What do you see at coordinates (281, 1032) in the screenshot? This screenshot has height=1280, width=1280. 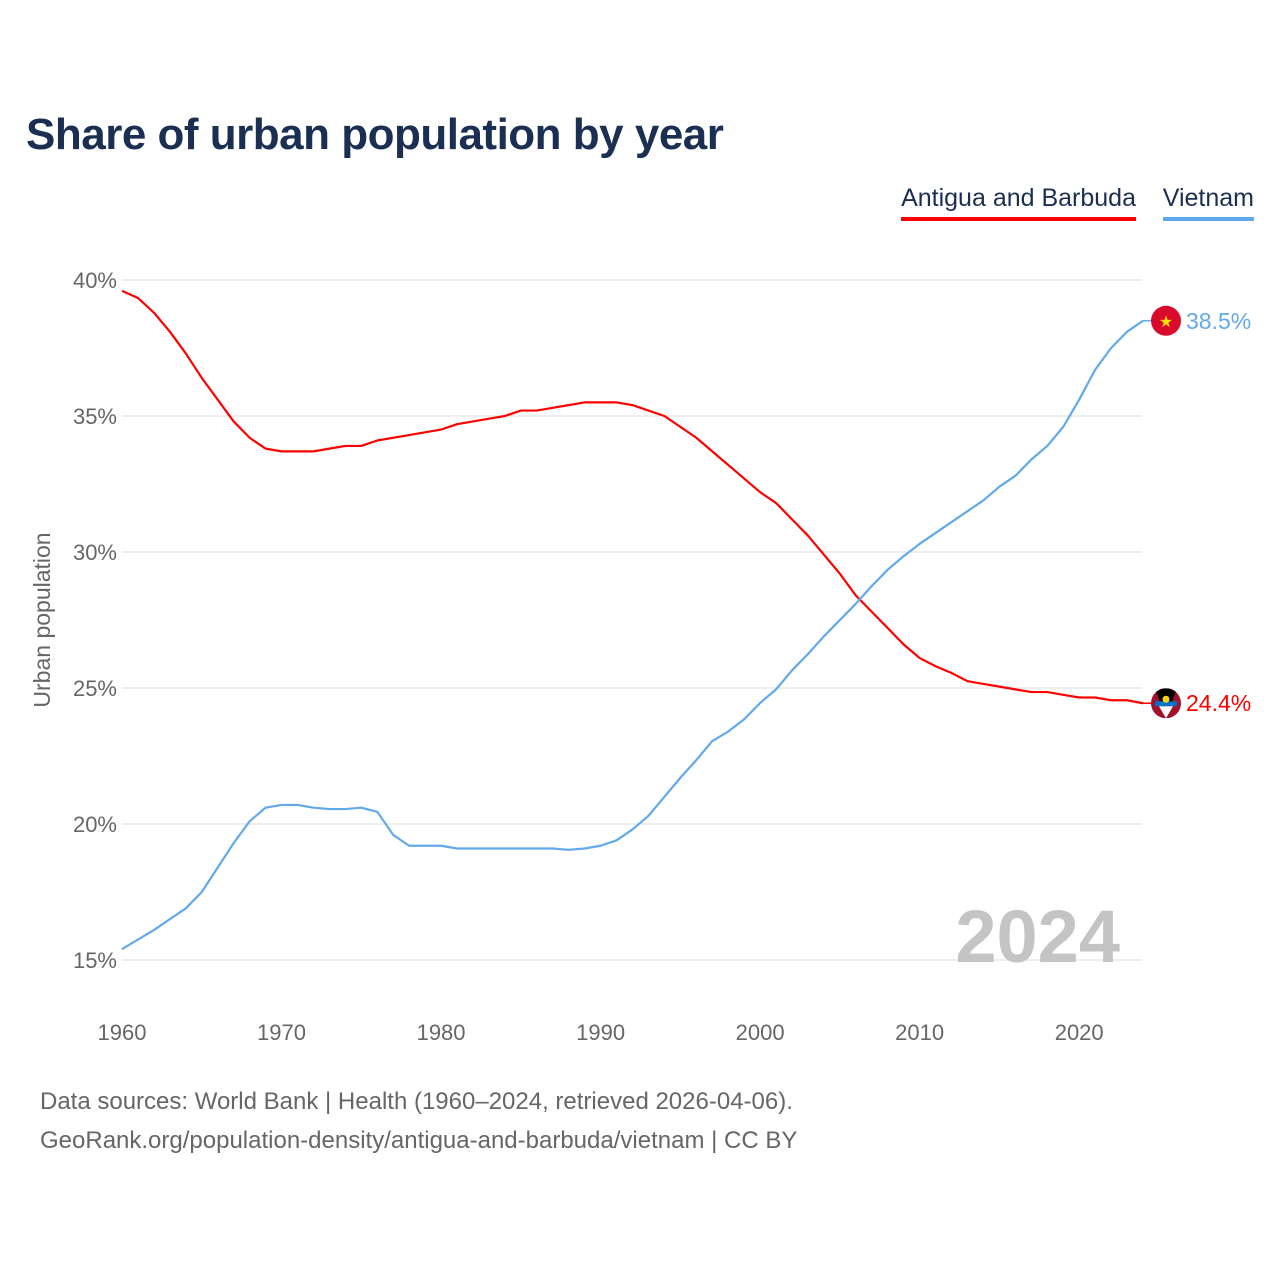 I see `x-tick-label: 1970` at bounding box center [281, 1032].